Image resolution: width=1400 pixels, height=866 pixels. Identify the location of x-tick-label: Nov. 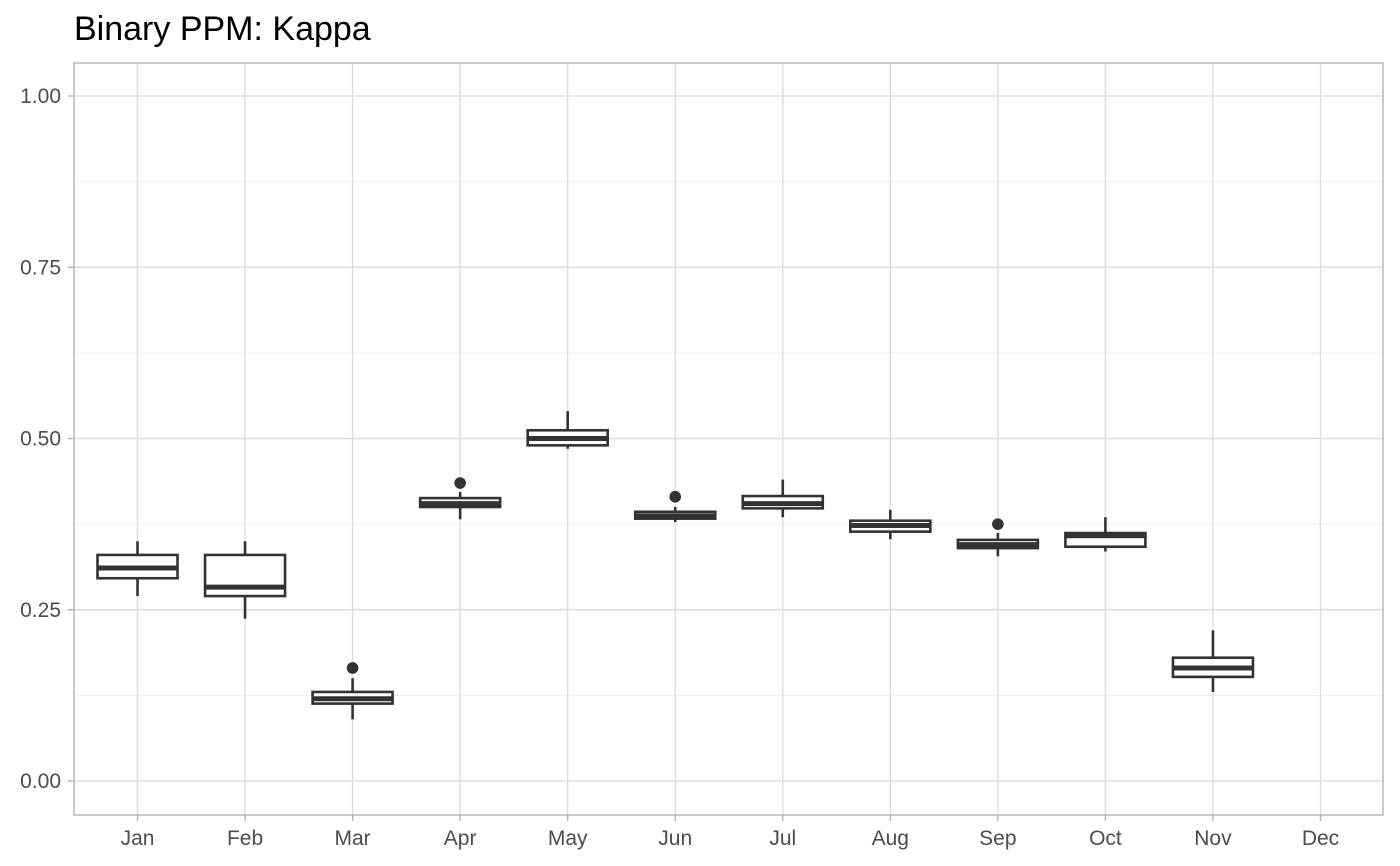
(1213, 838).